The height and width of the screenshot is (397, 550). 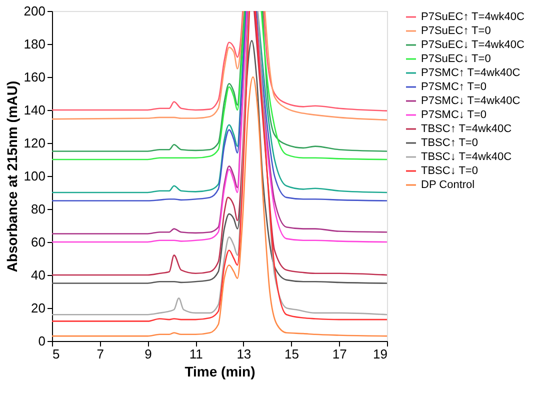 What do you see at coordinates (12, 176) in the screenshot?
I see `y-axis-title: Absorbance at 215nm (mAU)` at bounding box center [12, 176].